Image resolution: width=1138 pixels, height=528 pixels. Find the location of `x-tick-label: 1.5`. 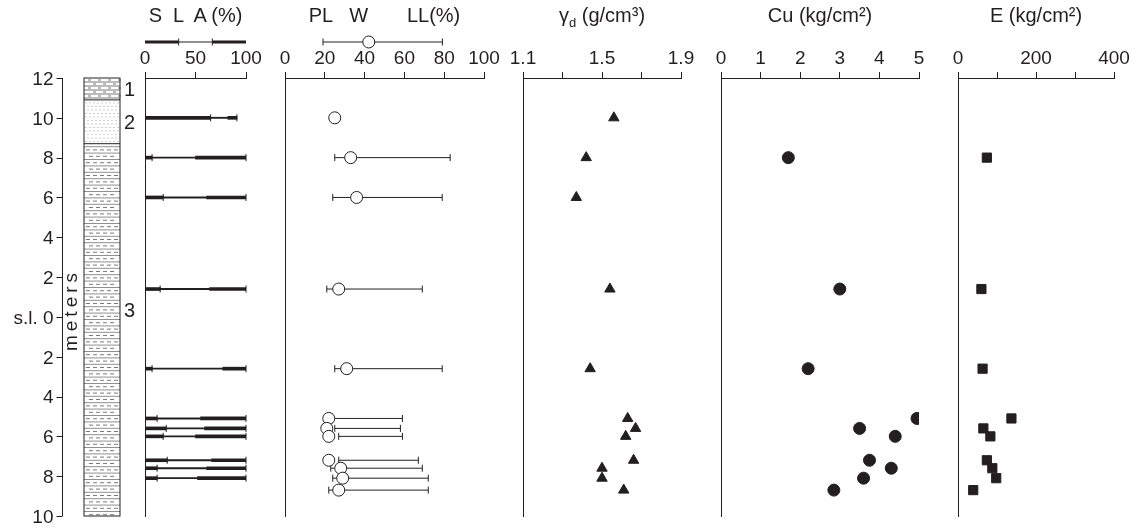

x-tick-label: 1.5 is located at coordinates (602, 57).